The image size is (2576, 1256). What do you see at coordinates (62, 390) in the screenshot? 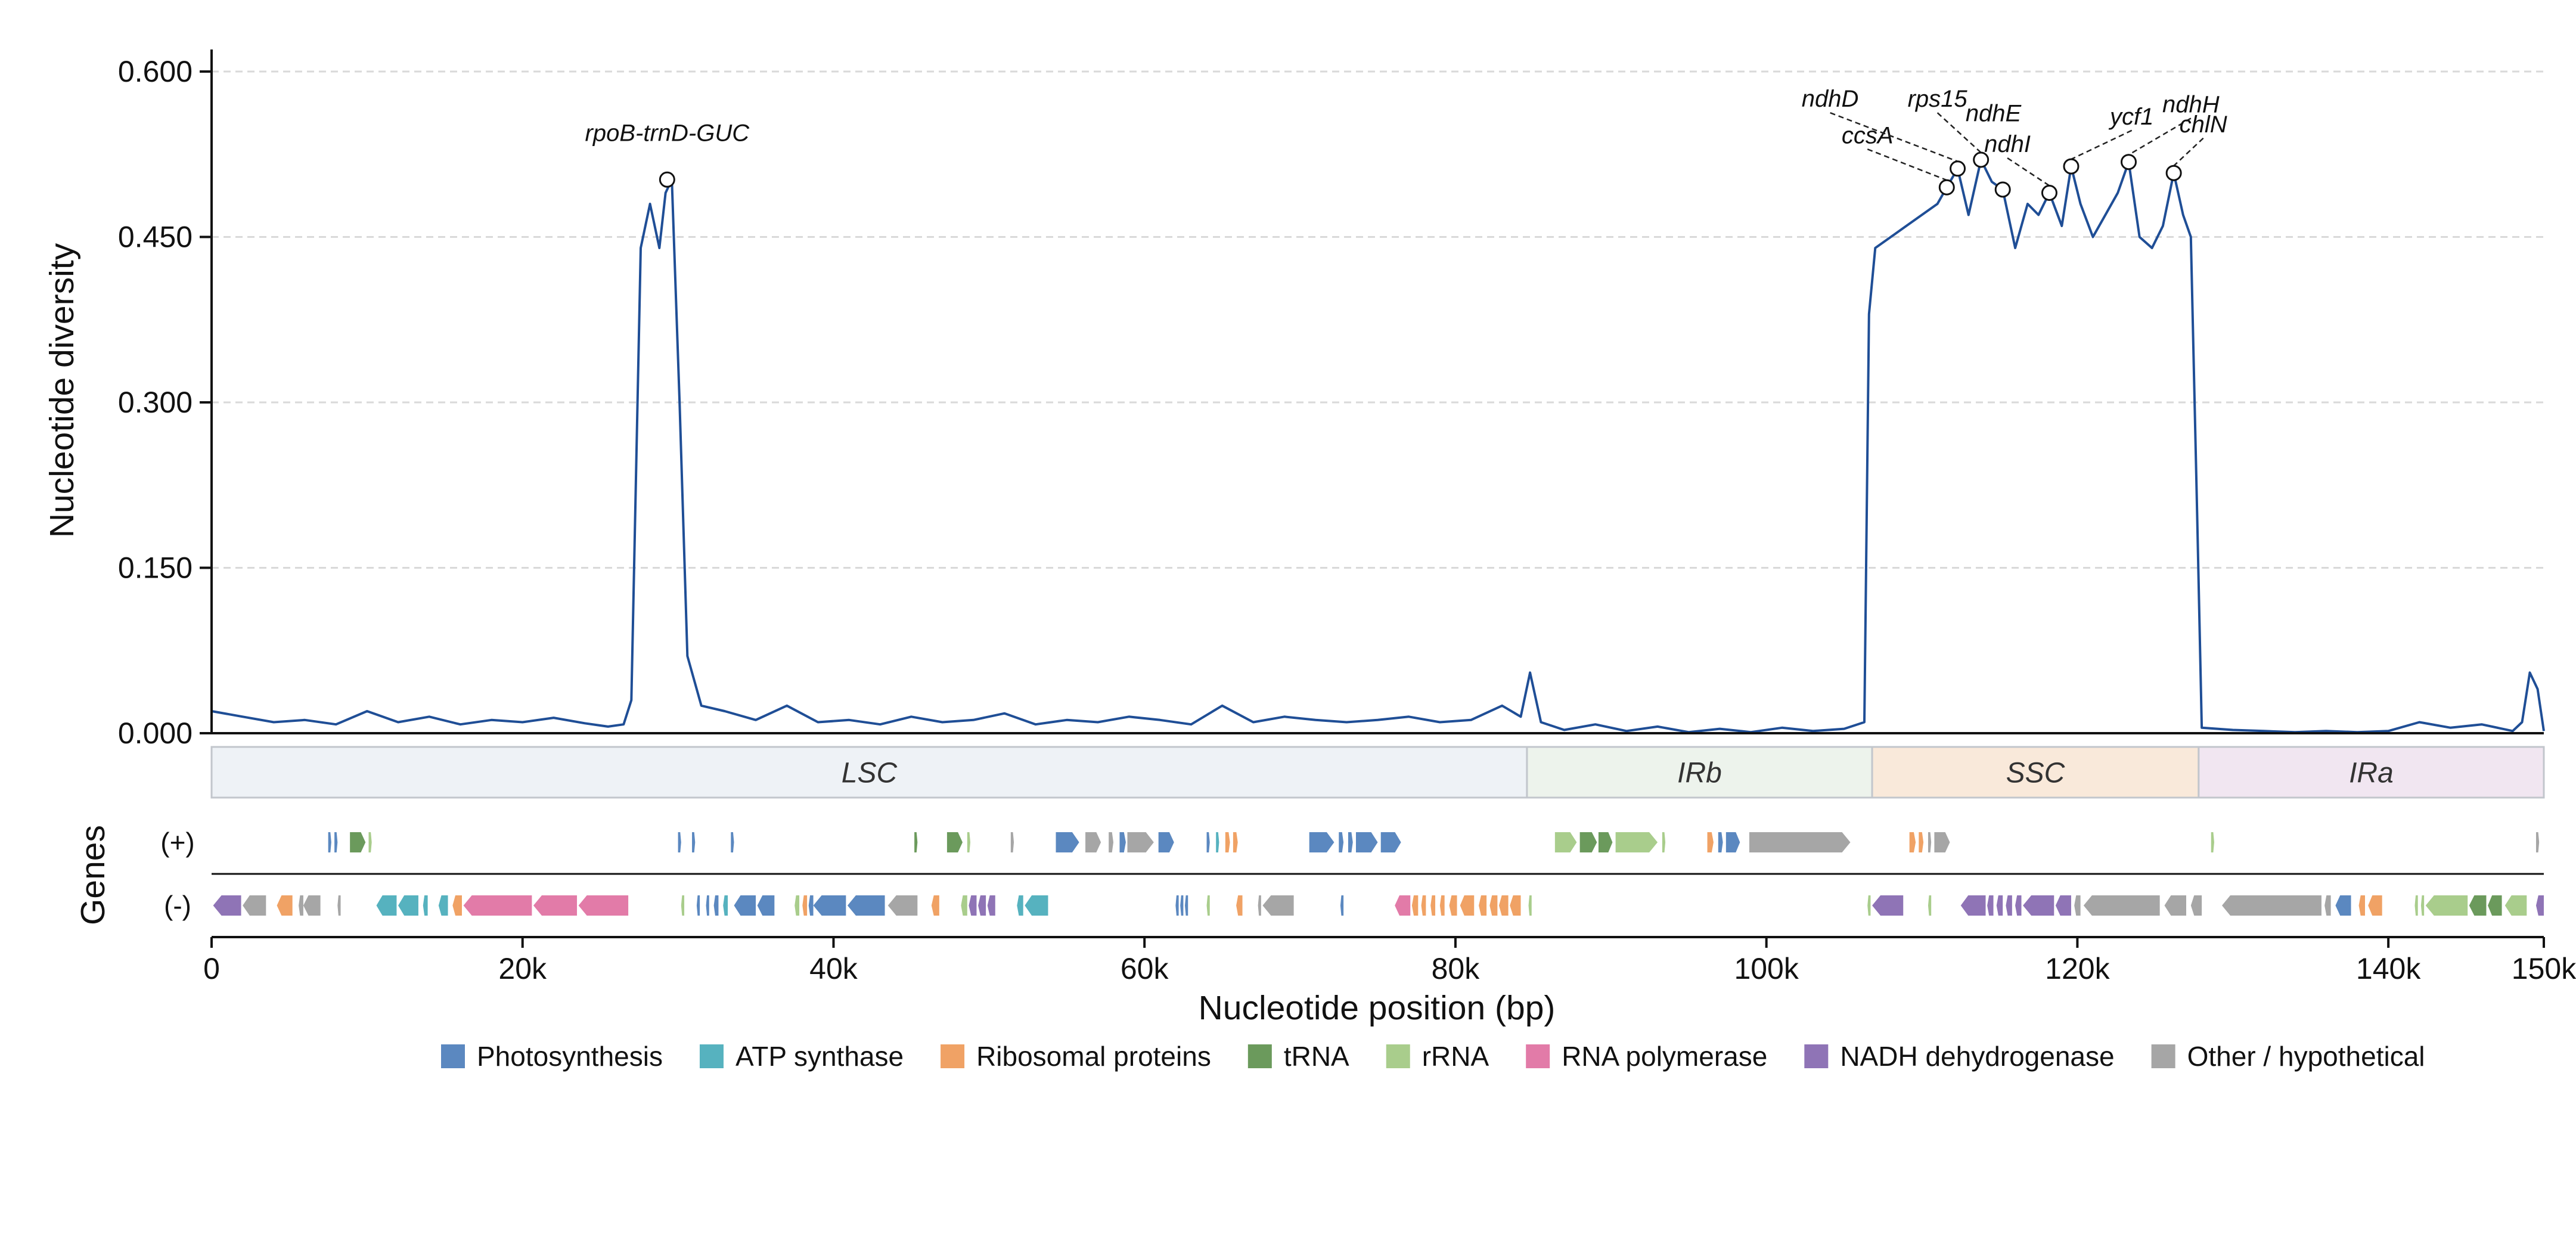
I see `y-axis-title: Nucleotide diversity` at bounding box center [62, 390].